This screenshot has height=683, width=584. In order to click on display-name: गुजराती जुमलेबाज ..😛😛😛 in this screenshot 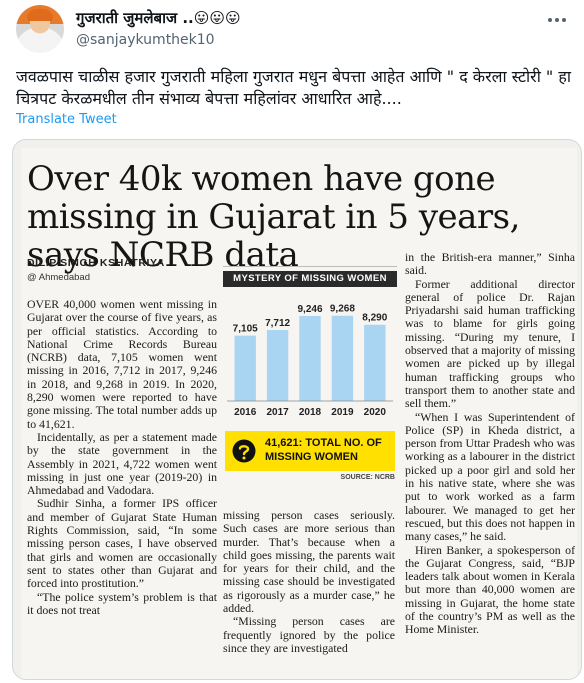, I will do `click(158, 18)`.